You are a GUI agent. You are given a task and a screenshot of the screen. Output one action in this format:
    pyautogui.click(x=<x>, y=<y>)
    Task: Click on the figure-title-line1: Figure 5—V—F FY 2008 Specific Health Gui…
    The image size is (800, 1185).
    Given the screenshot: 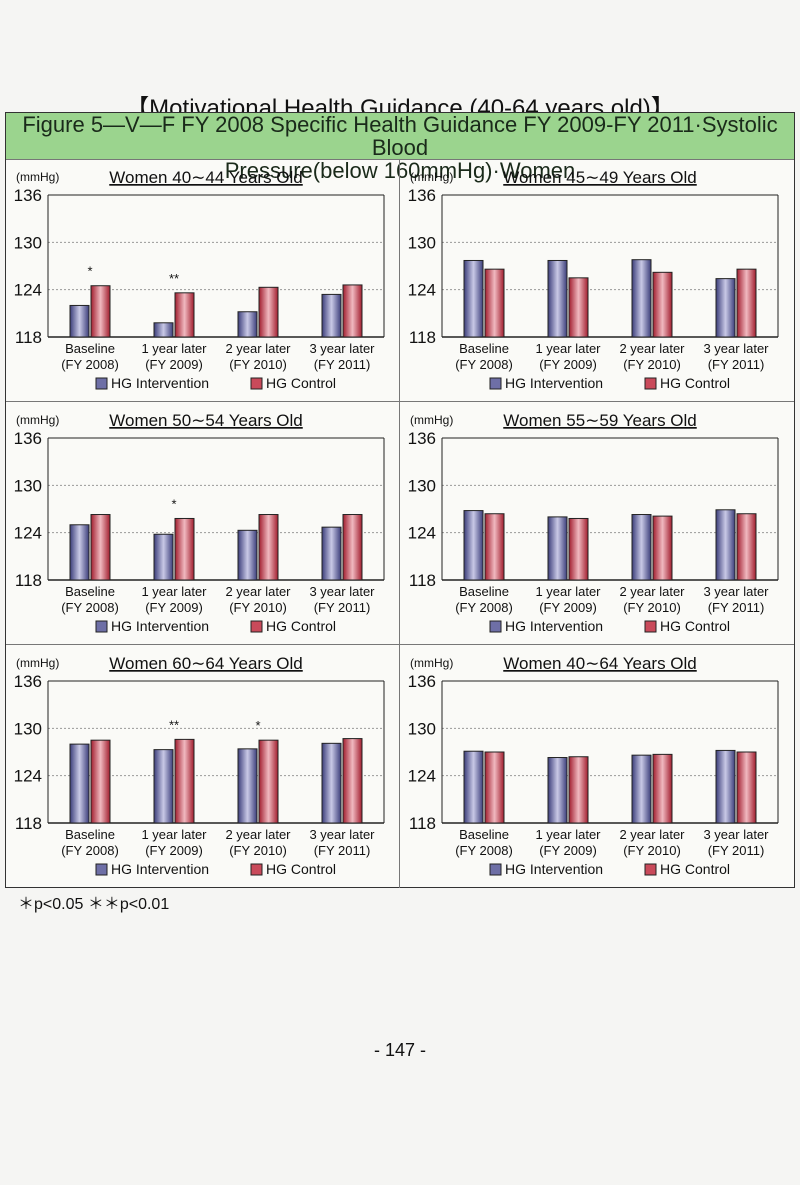 What is the action you would take?
    pyautogui.click(x=400, y=136)
    